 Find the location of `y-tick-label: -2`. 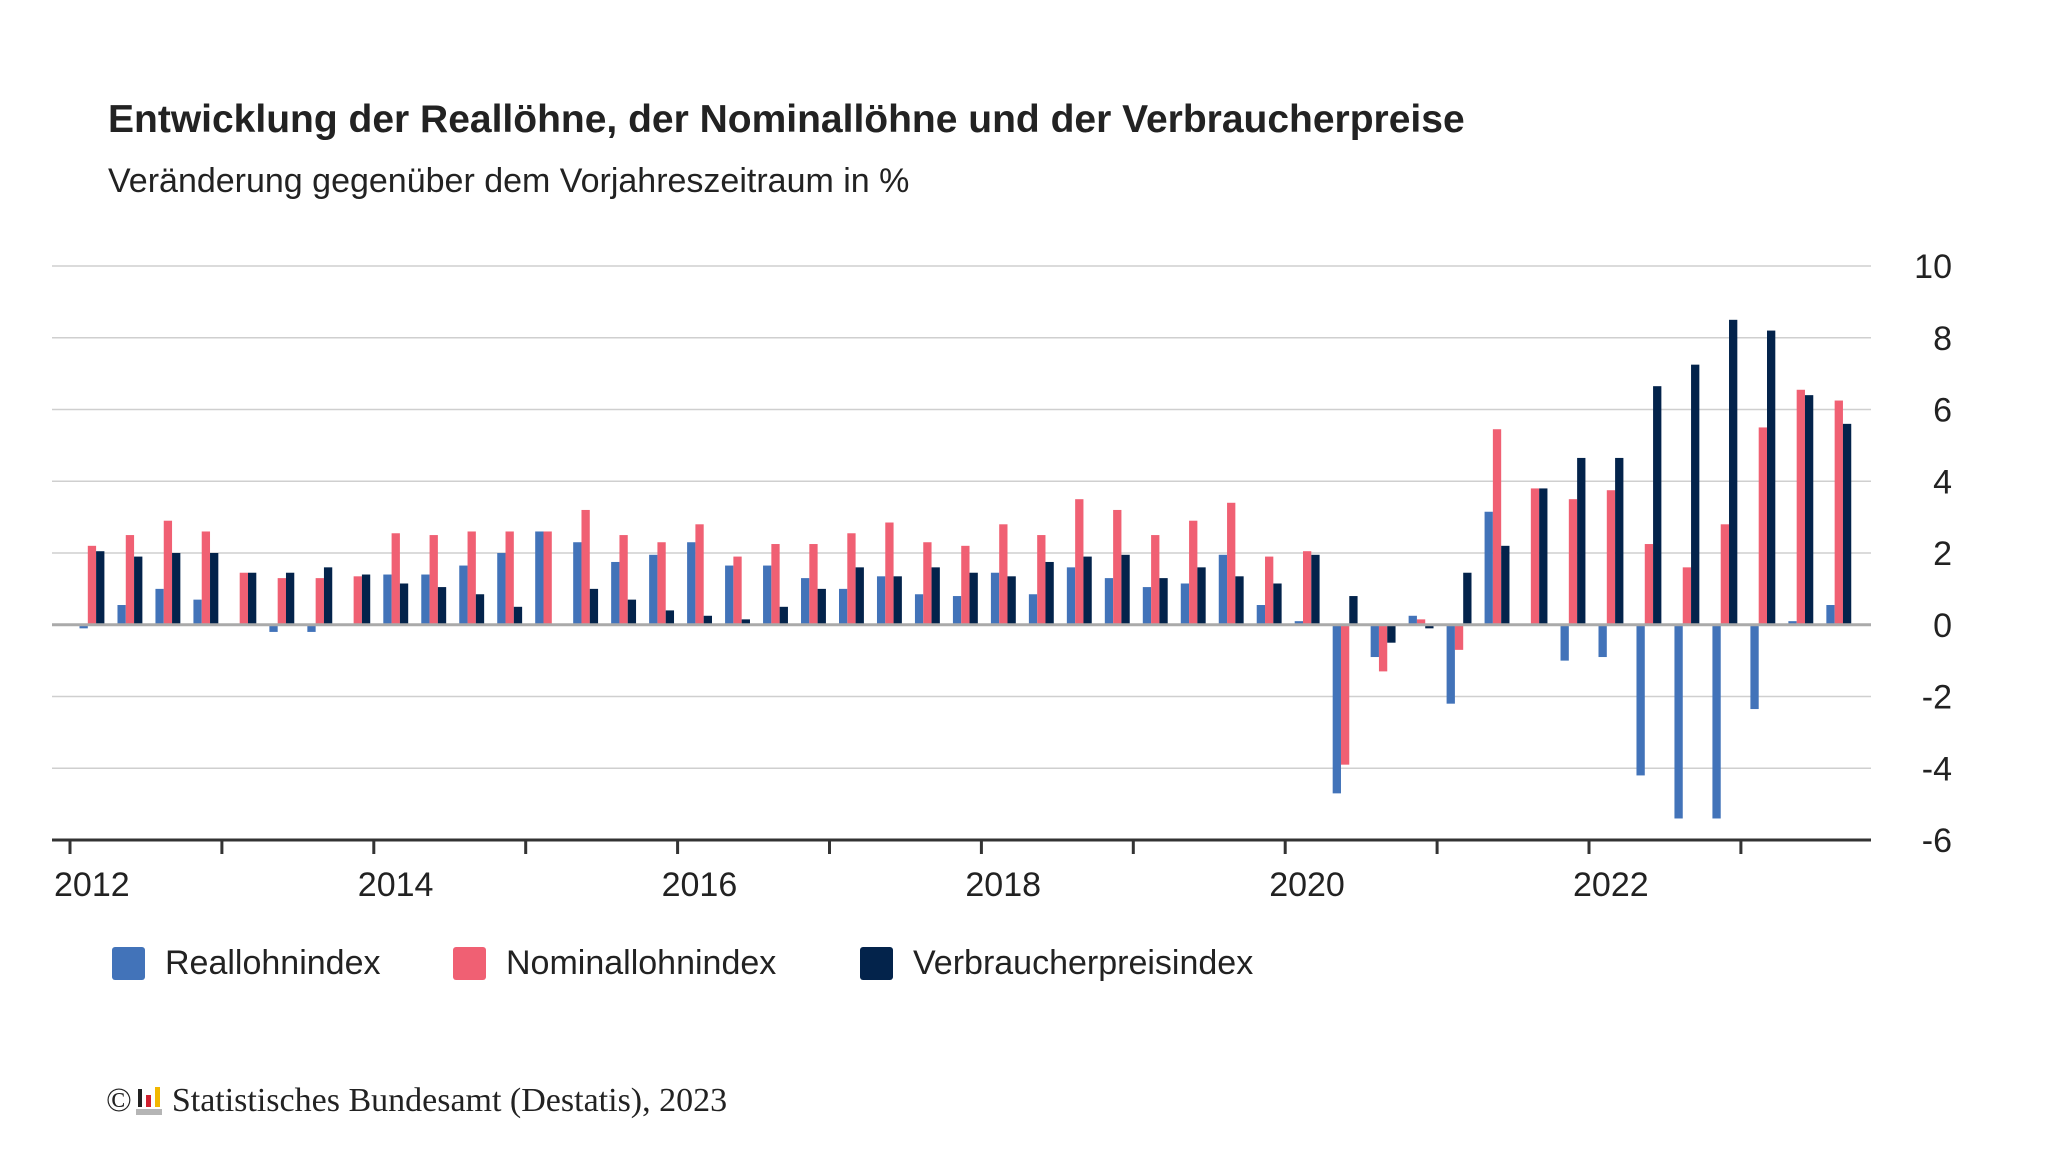

y-tick-label: -2 is located at coordinates (1937, 698).